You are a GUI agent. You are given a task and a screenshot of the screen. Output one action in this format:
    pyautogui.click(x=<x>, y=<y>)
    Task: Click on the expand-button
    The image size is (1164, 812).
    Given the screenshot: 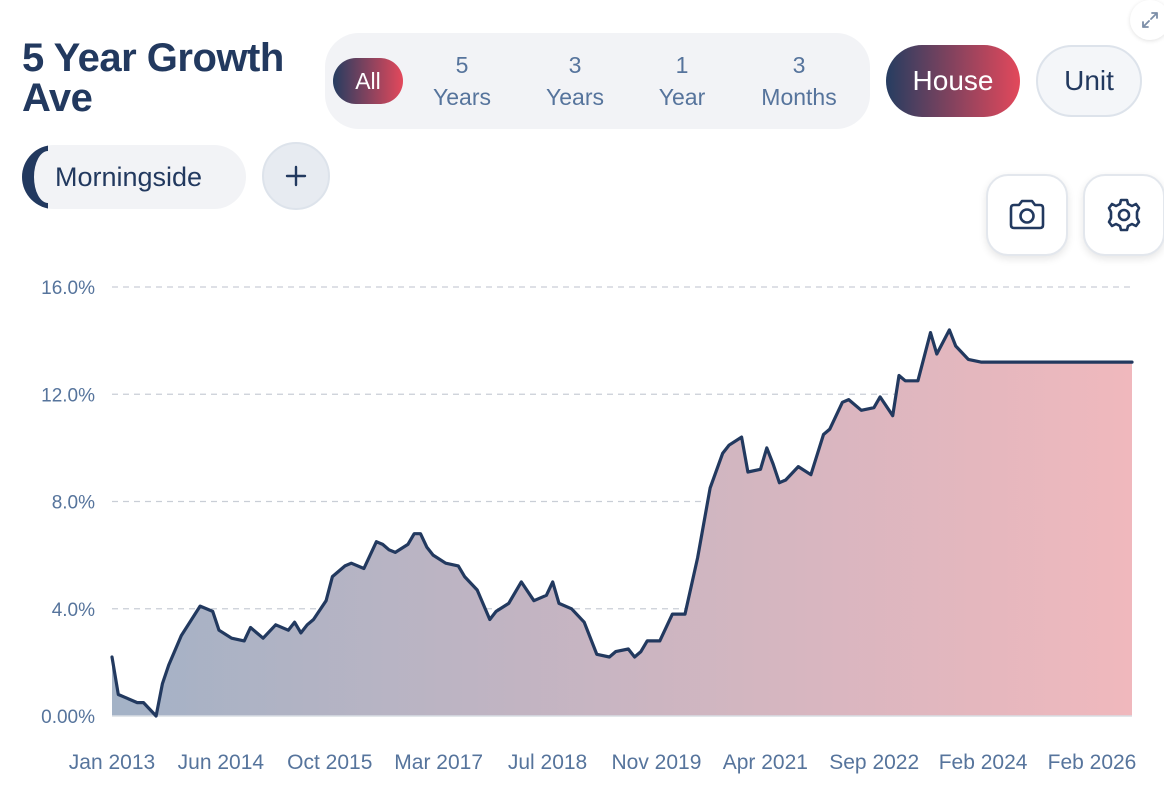 What is the action you would take?
    pyautogui.click(x=1147, y=20)
    